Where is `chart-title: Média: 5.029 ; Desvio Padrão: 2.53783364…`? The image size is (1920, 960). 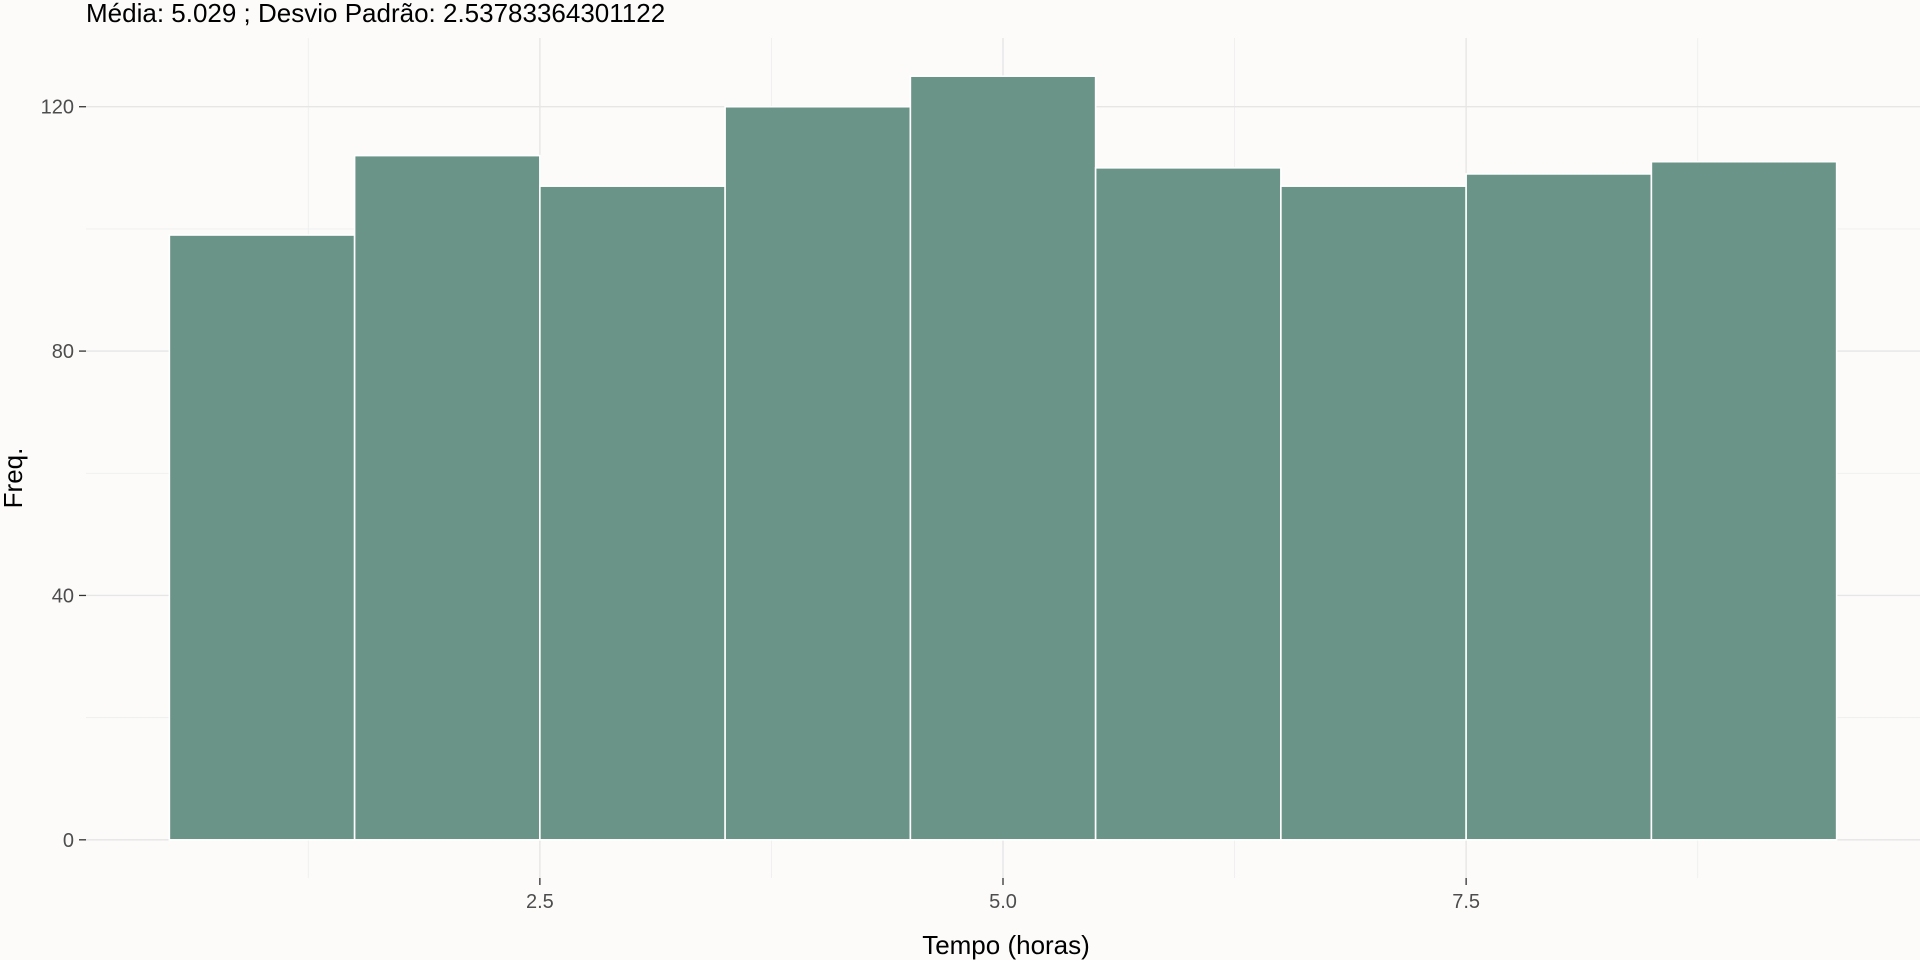 chart-title: Média: 5.029 ; Desvio Padrão: 2.53783364… is located at coordinates (375, 14).